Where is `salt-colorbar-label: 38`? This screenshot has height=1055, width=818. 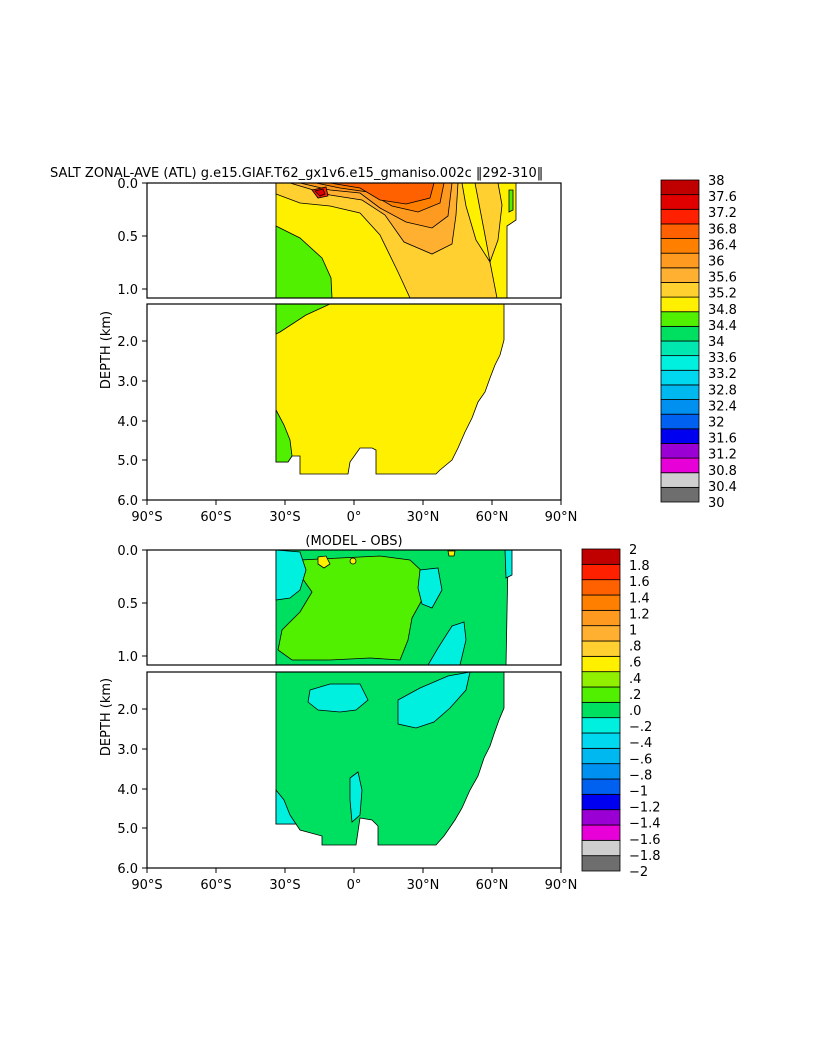 salt-colorbar-label: 38 is located at coordinates (716, 181).